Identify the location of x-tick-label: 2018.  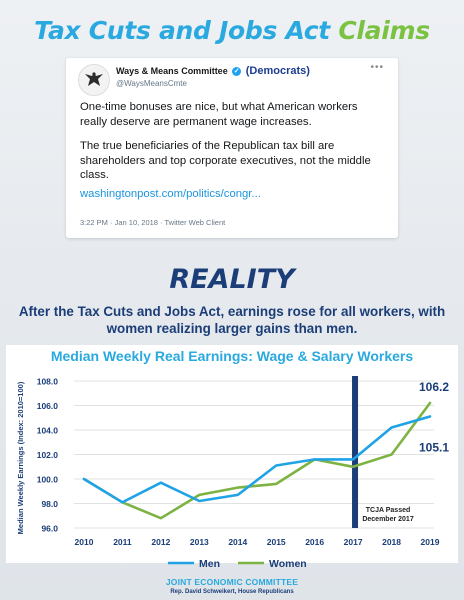
(391, 542).